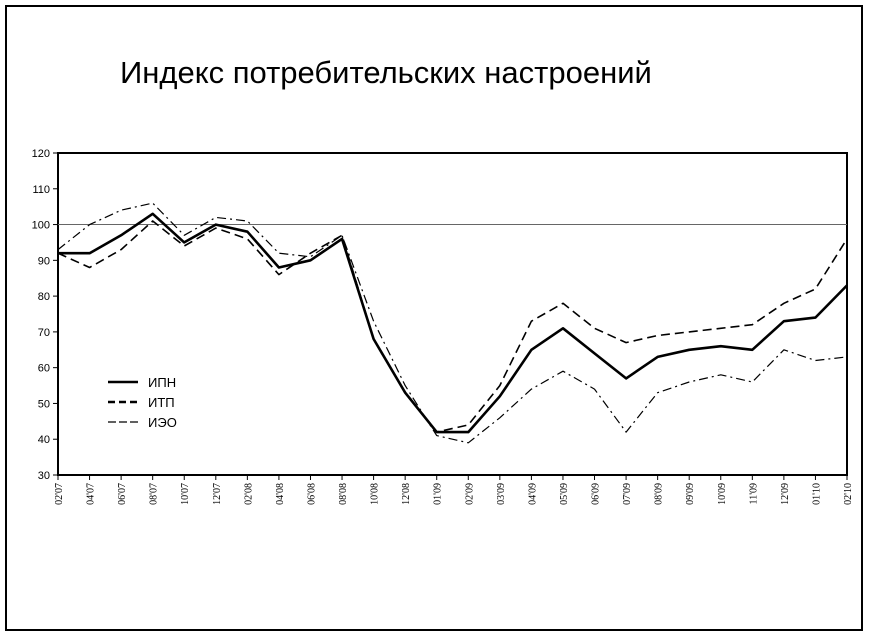 Image resolution: width=870 pixels, height=640 pixels. Describe the element at coordinates (44, 404) in the screenshot. I see `y-tick-label: 50` at that location.